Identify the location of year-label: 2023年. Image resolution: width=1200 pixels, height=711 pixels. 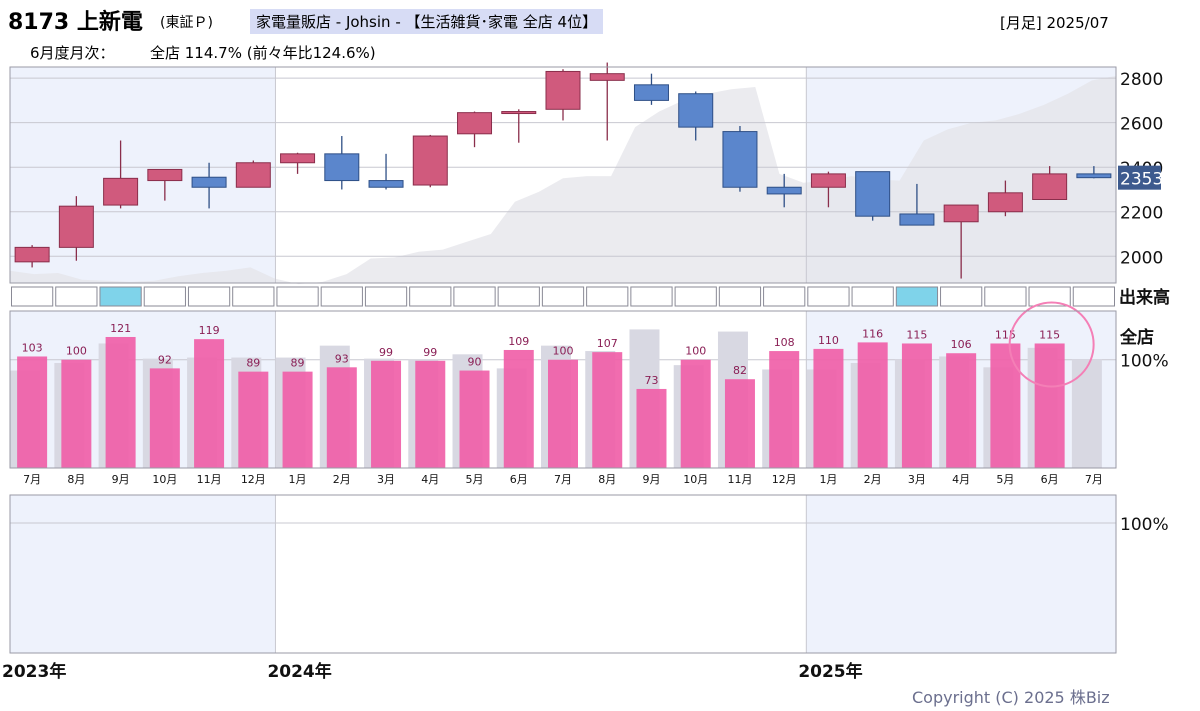
(34, 671).